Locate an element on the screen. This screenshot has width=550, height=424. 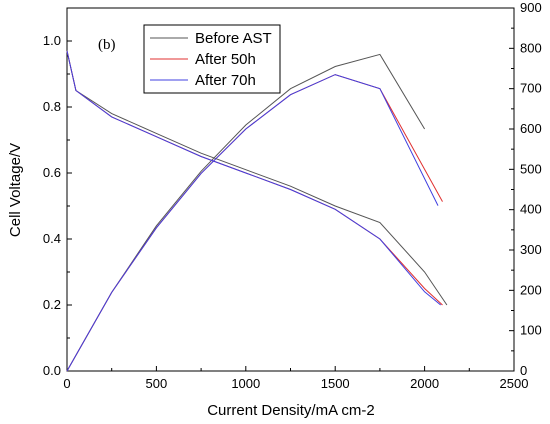
x-tick-label-5: 2500 is located at coordinates (514, 383).